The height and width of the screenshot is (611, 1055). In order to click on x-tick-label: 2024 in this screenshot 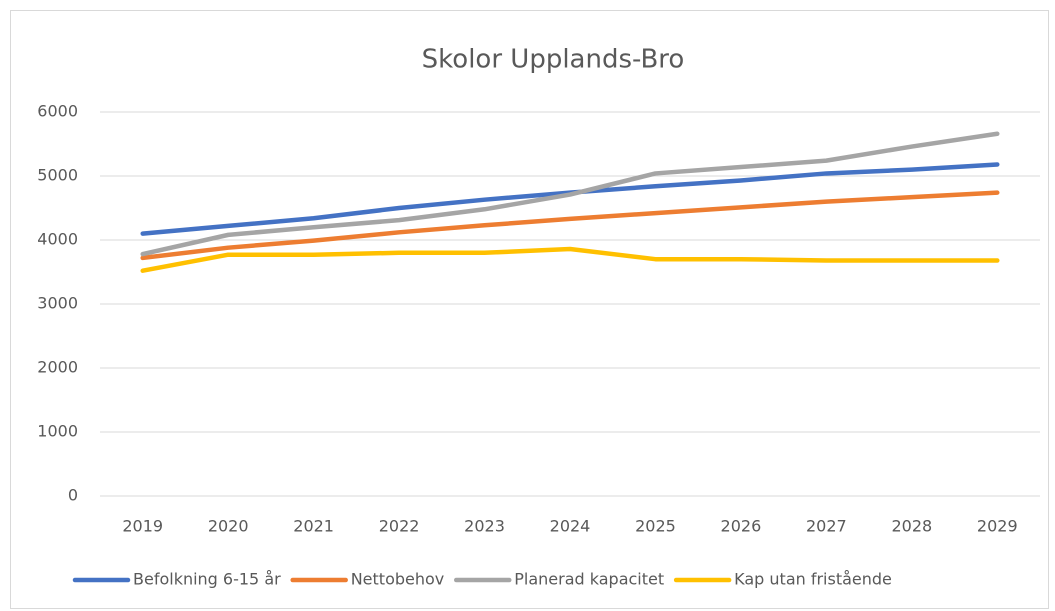, I will do `click(570, 526)`.